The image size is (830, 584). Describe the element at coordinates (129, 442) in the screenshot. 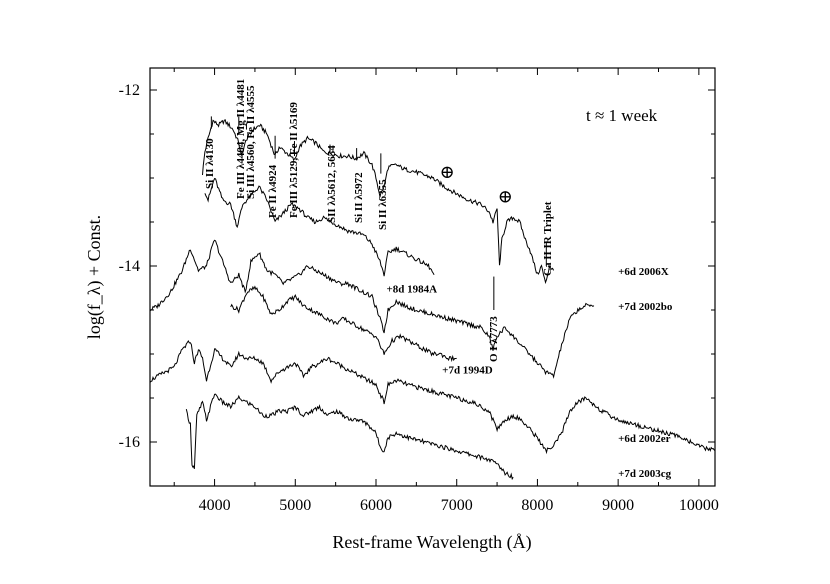

I see `y-tick-label: -16` at that location.